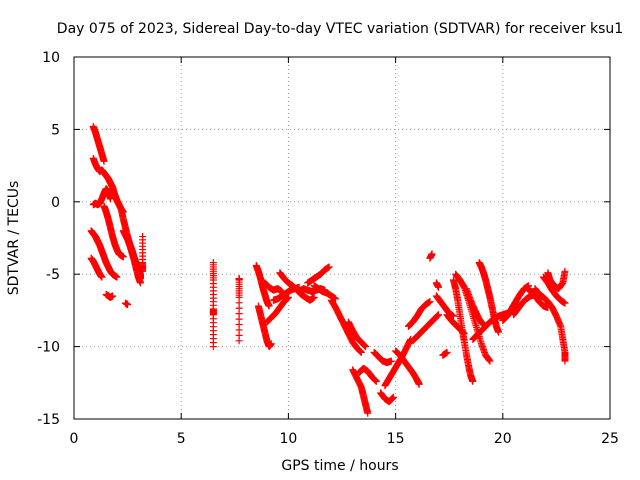 The width and height of the screenshot is (640, 480). What do you see at coordinates (48, 348) in the screenshot?
I see `y-tick-label: -10` at bounding box center [48, 348].